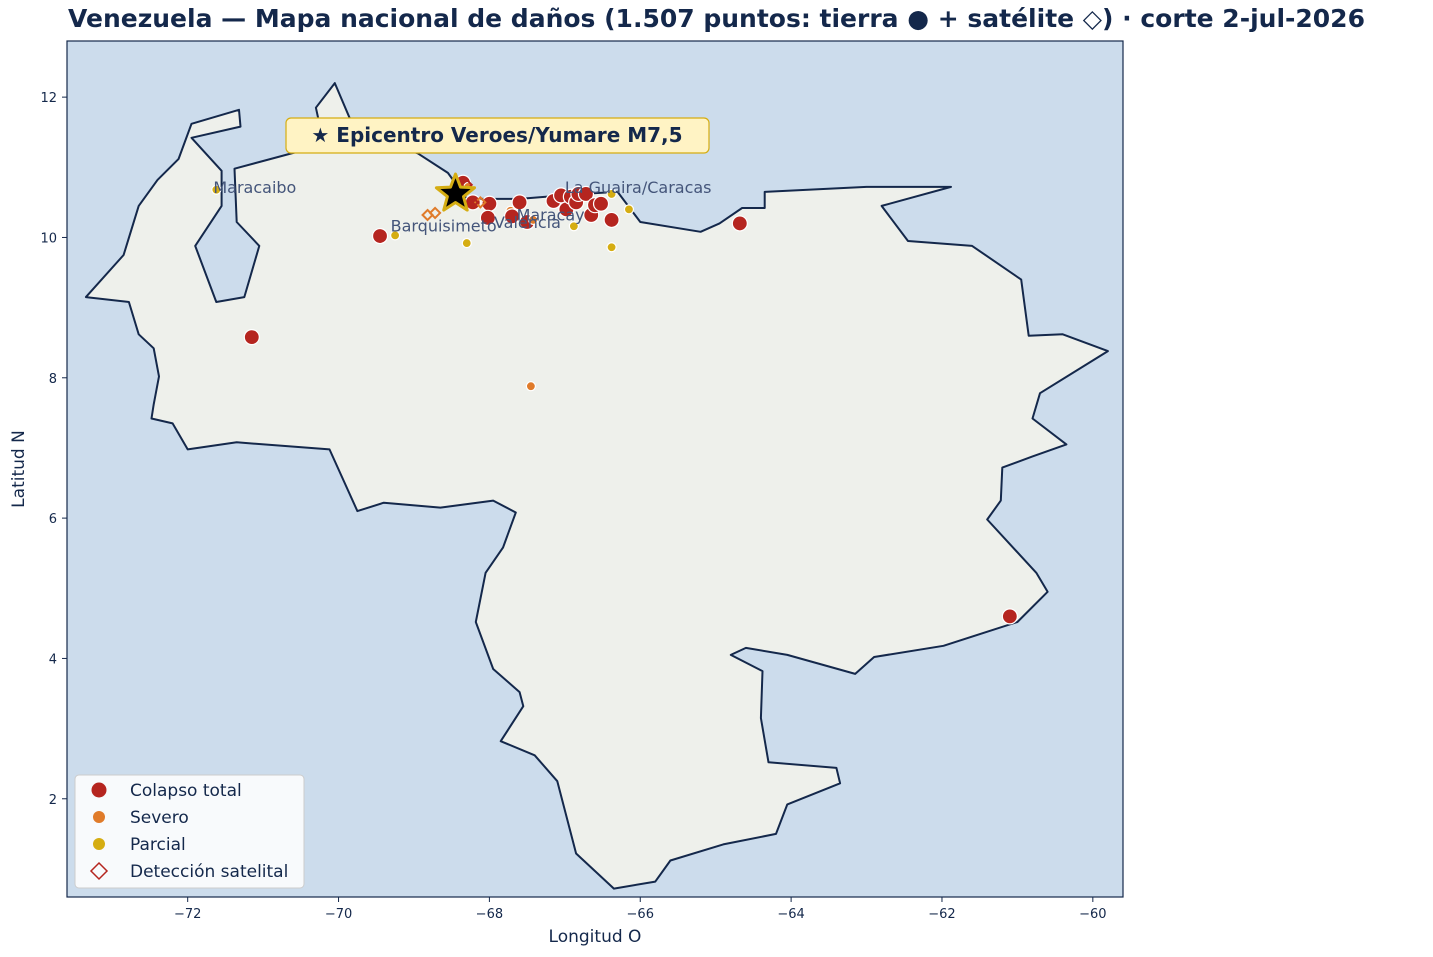 This screenshot has width=1433, height=957. I want to click on epicenter-star-icon, so click(455, 192).